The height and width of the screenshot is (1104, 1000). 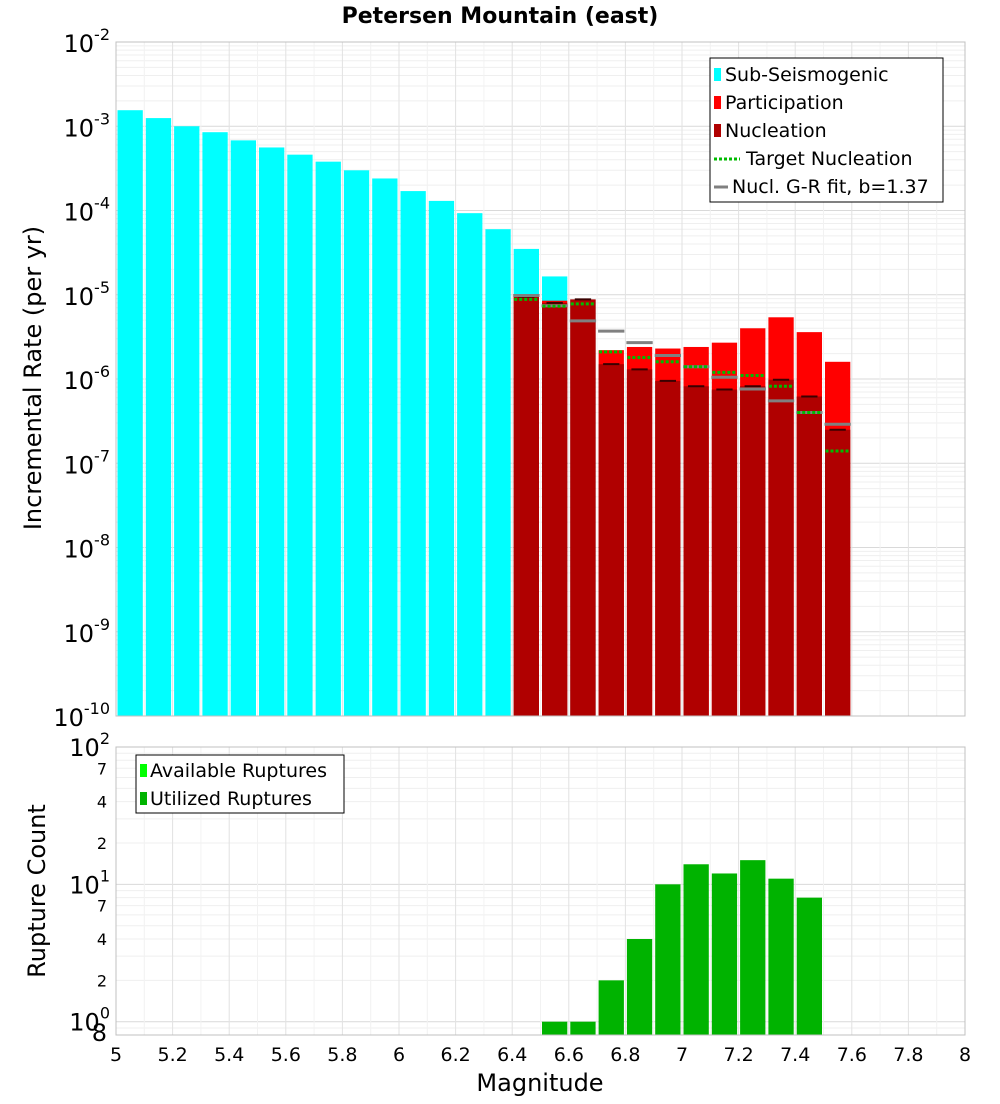 I want to click on legend-label: Available Ruptures, so click(x=238, y=771).